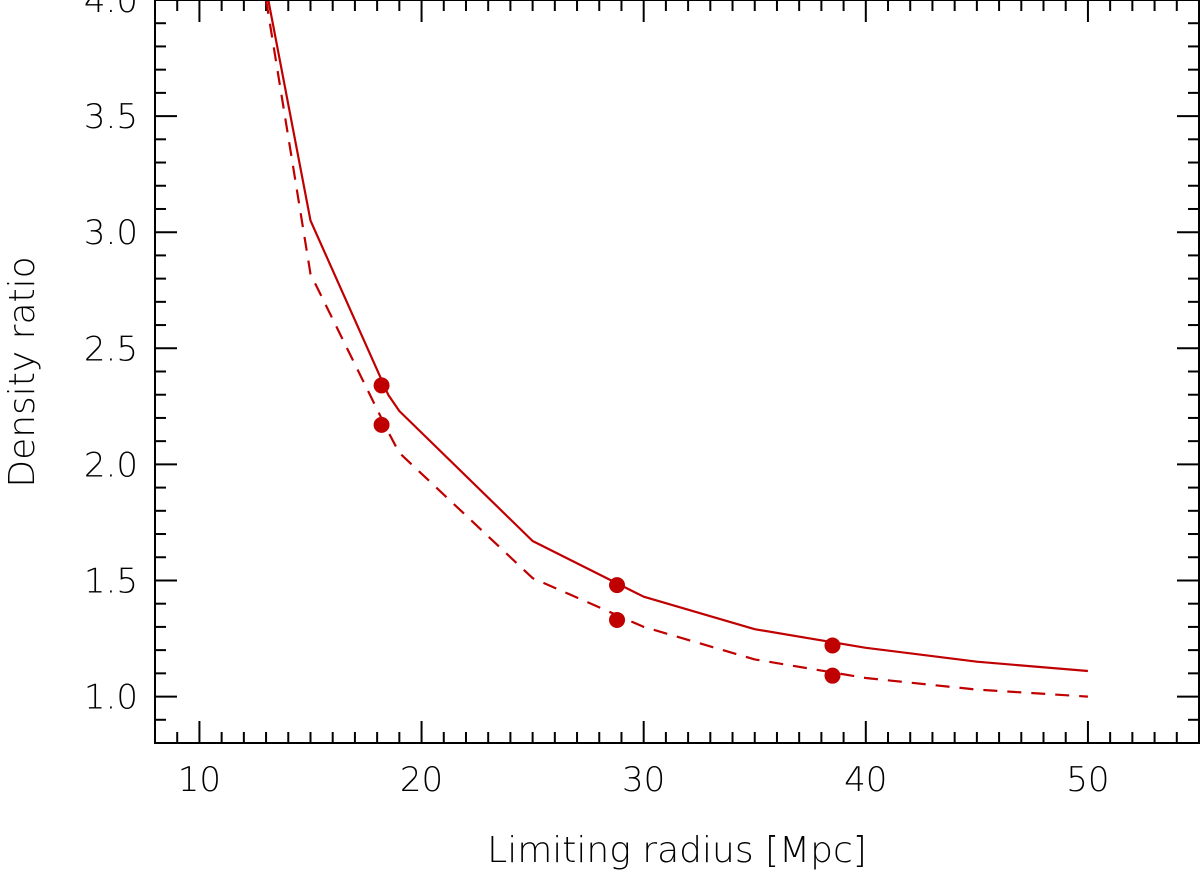  I want to click on x-tick-label: 10, so click(199, 780).